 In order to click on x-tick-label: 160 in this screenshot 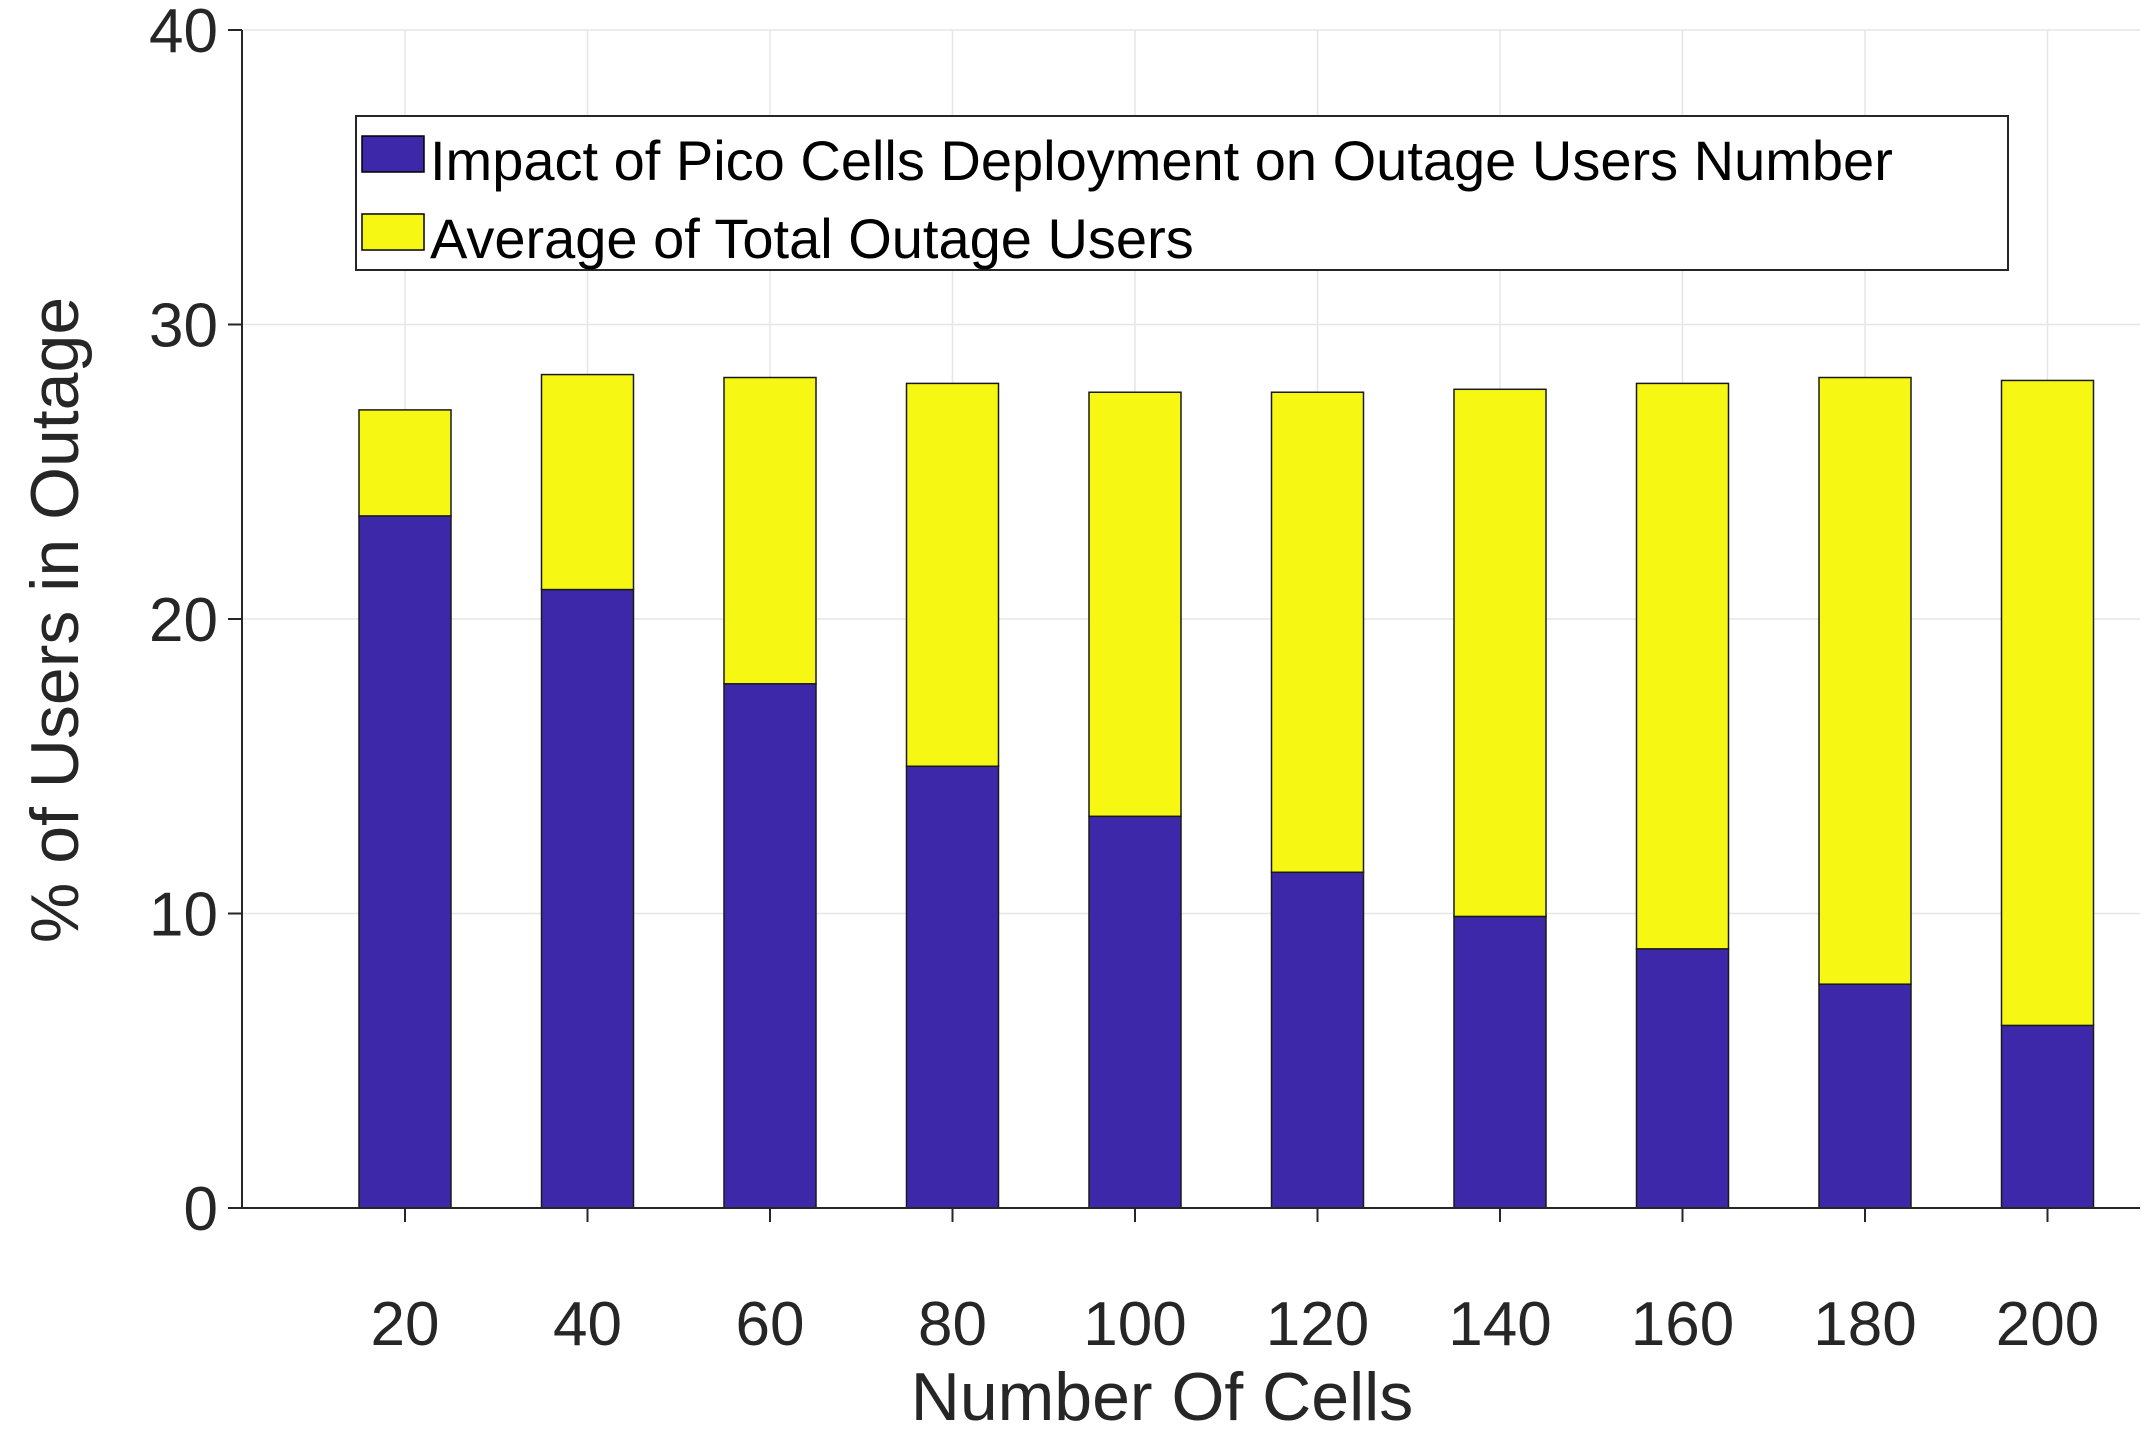, I will do `click(1682, 1324)`.